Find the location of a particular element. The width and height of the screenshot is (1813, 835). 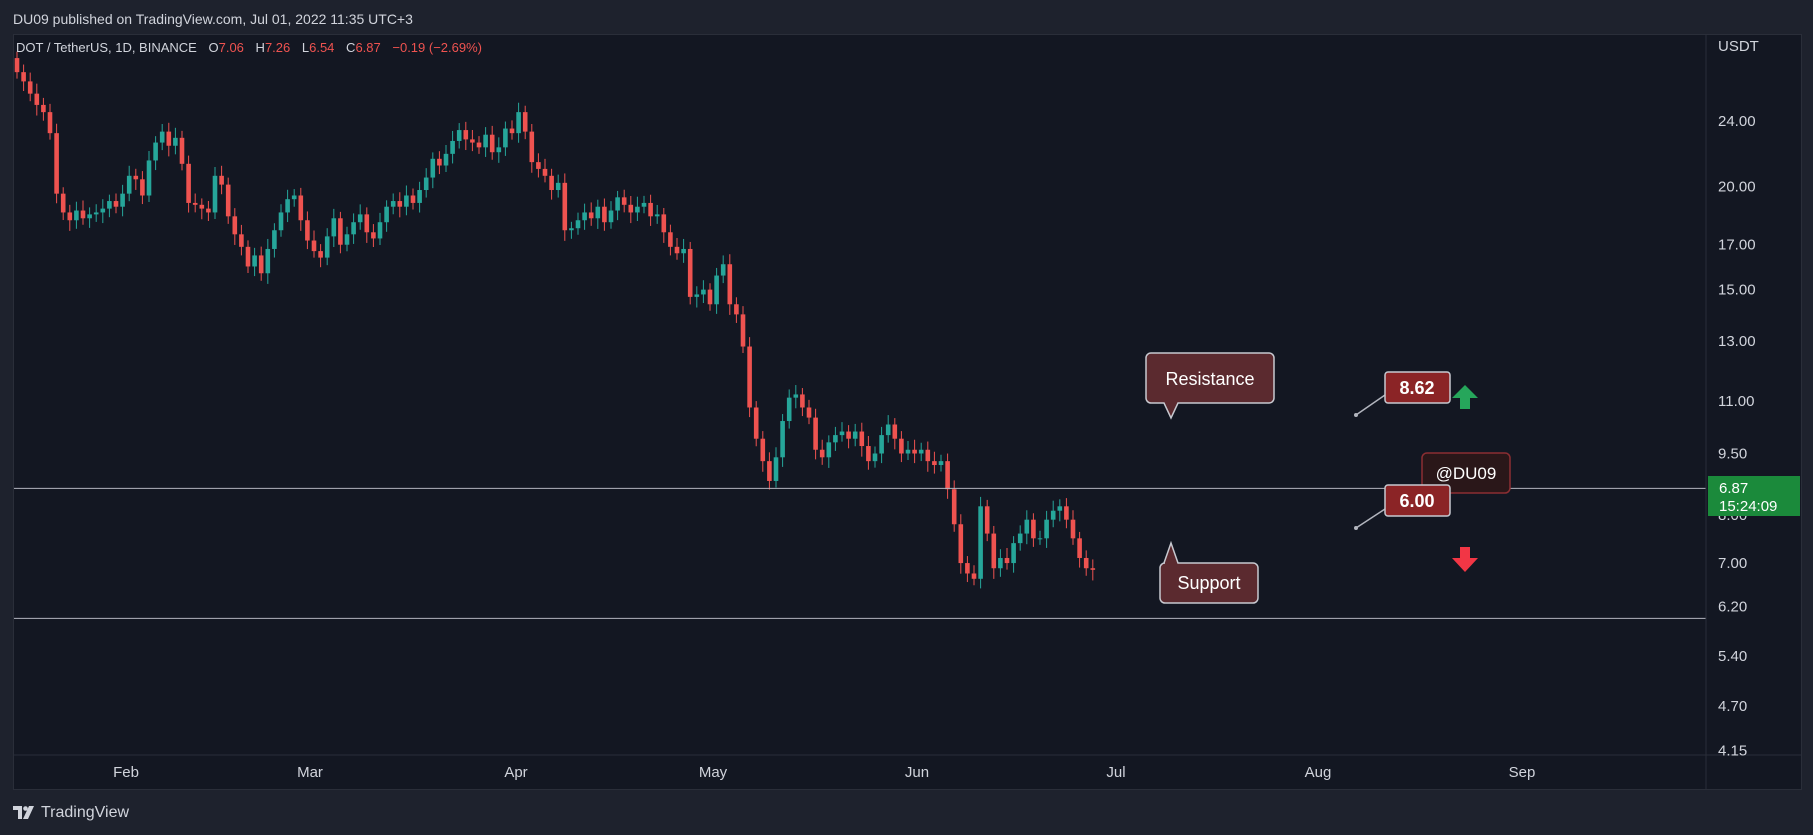

last-price-tag: 6.87 15:24:09 is located at coordinates (1754, 496).